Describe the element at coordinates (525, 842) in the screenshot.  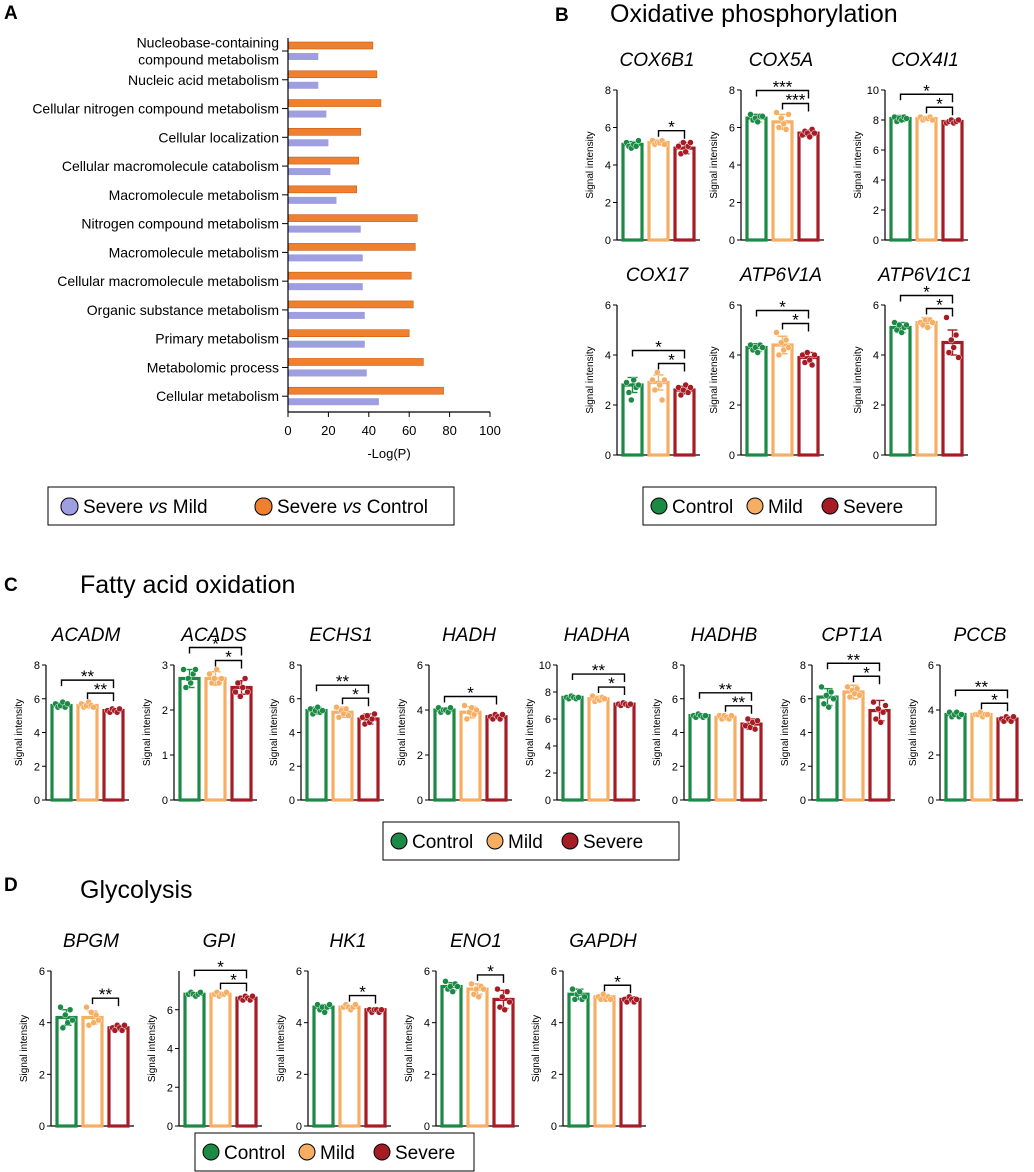
I see `legend-label-mild: Mild` at that location.